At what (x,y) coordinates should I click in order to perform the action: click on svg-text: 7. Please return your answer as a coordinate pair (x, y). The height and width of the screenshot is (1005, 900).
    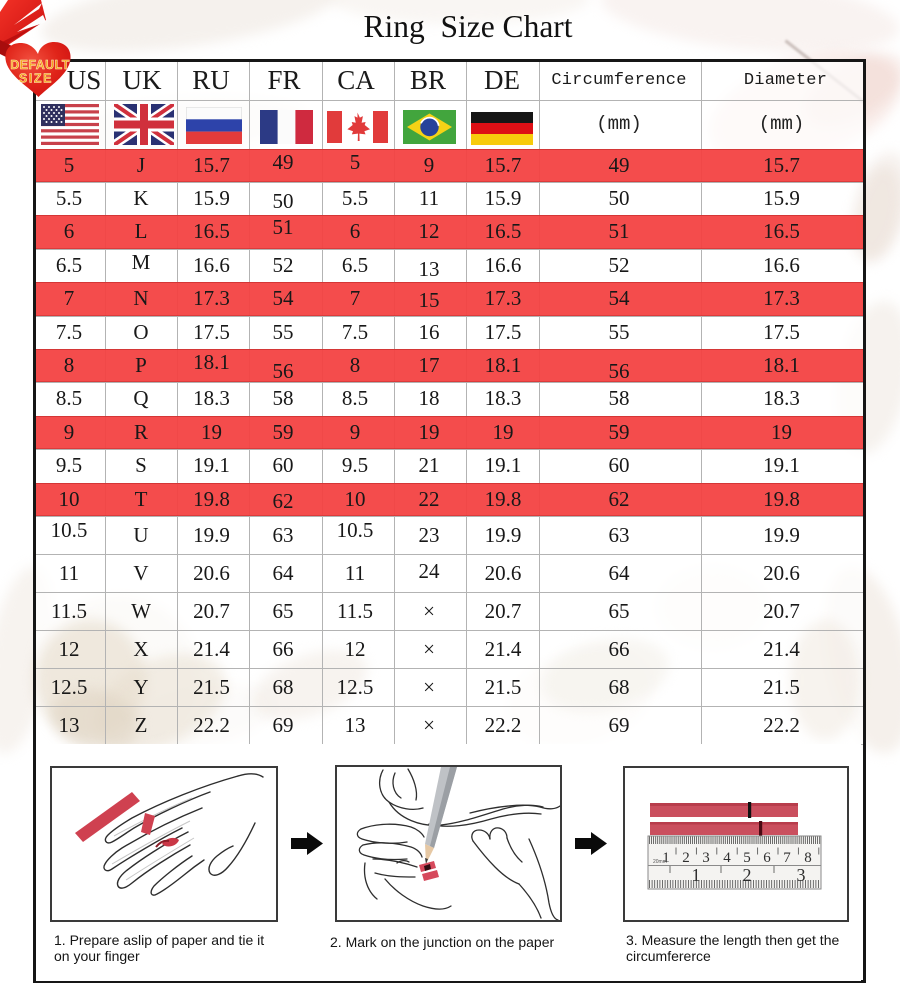
    Looking at the image, I should click on (787, 858).